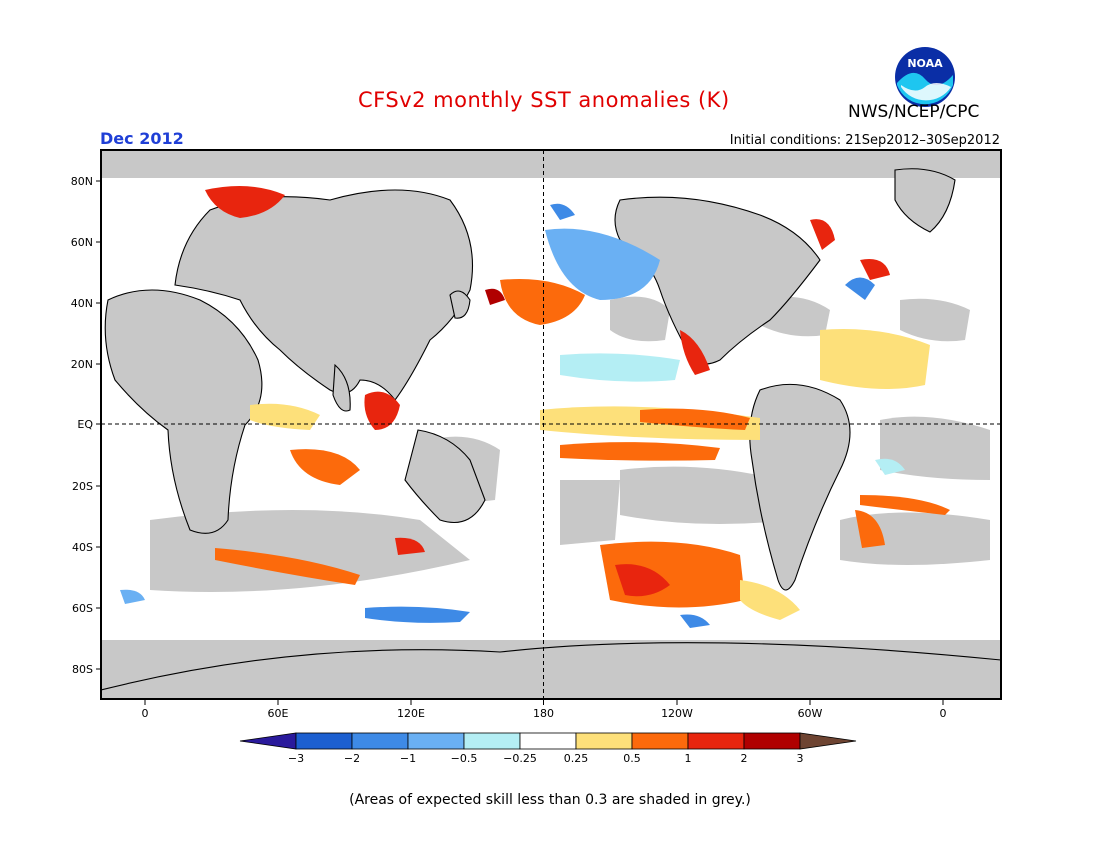 This screenshot has width=1100, height=850. I want to click on valid-month: Dec 2012, so click(142, 138).